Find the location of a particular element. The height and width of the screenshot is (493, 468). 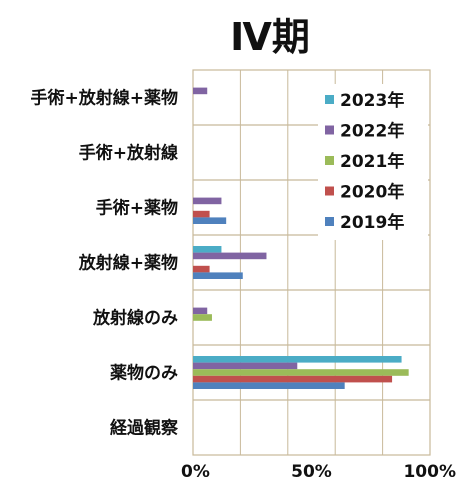

category-label: 経過観察 is located at coordinates (144, 428).